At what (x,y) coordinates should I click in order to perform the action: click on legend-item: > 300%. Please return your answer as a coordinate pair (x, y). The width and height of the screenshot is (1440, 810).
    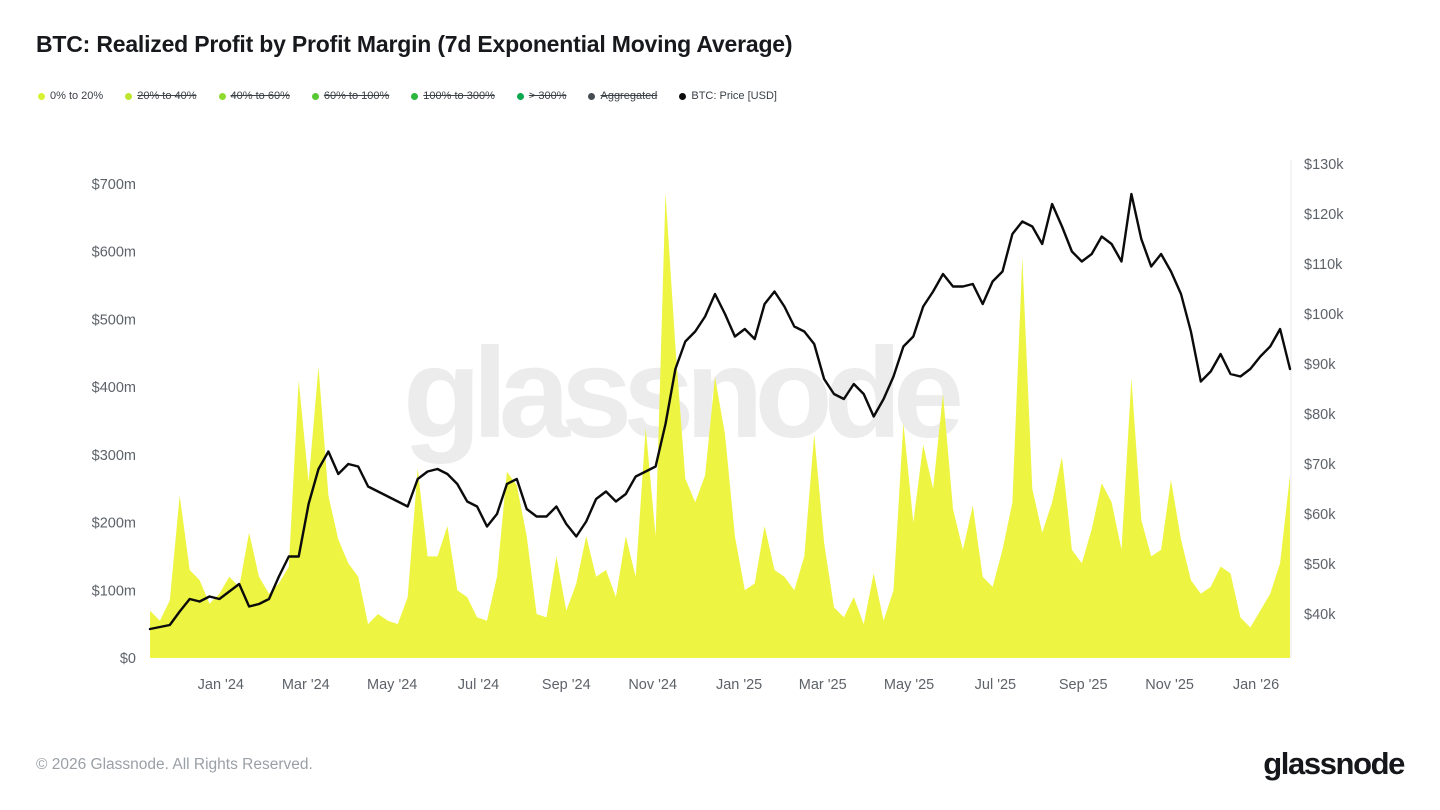
    Looking at the image, I should click on (541, 96).